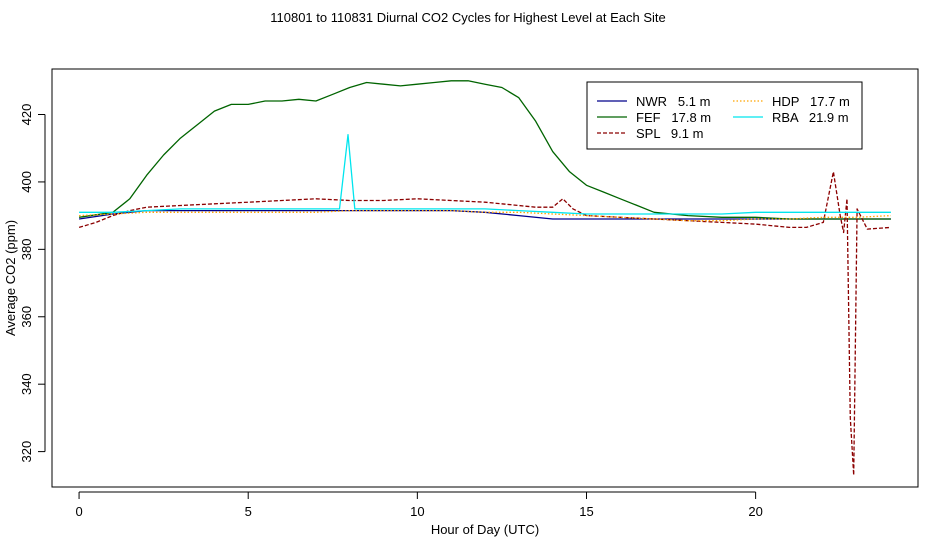 This screenshot has height=540, width=936. I want to click on series-line-hdp, so click(485, 215).